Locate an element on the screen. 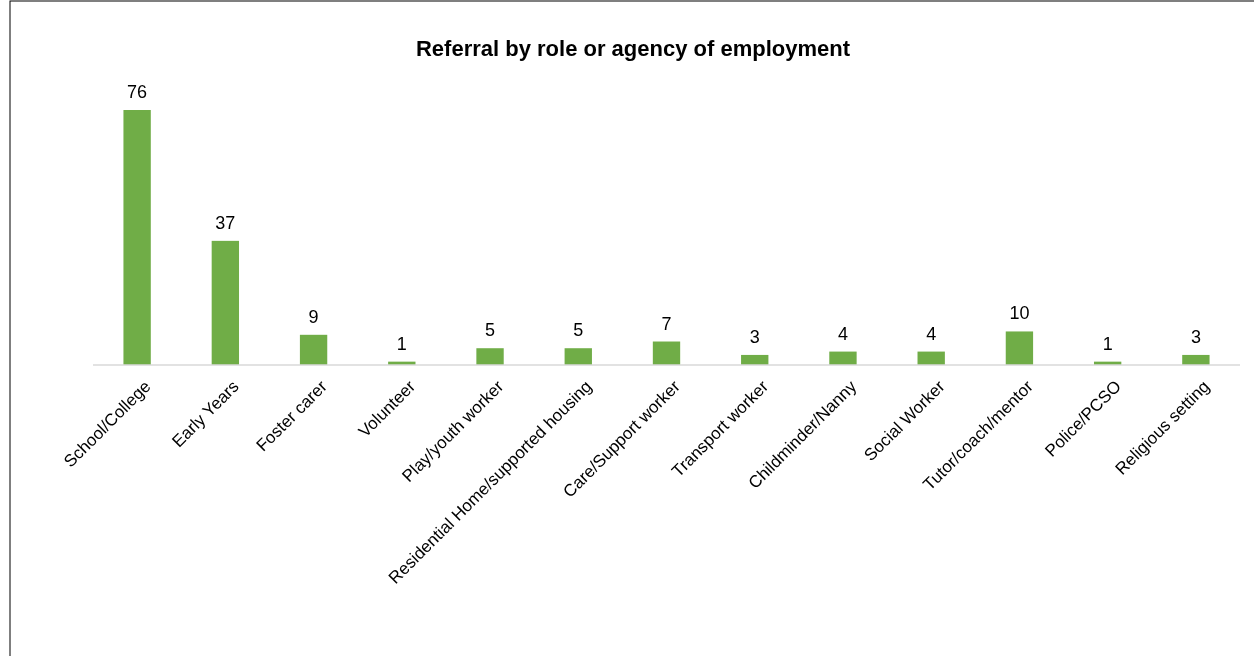 This screenshot has width=1254, height=656. chart-title: Referral by role or agency of employment is located at coordinates (633, 48).